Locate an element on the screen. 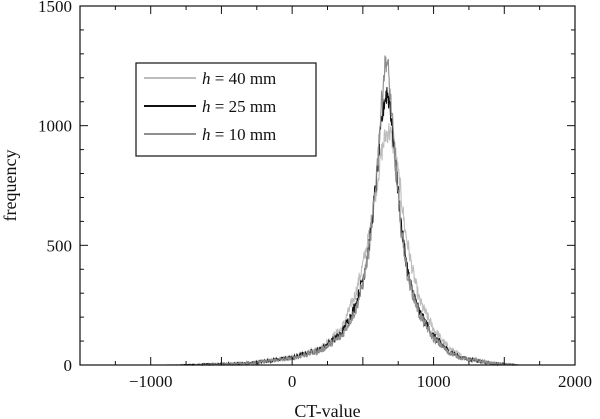 The image size is (600, 419). x-axis-title: CT-value is located at coordinates (327, 410).